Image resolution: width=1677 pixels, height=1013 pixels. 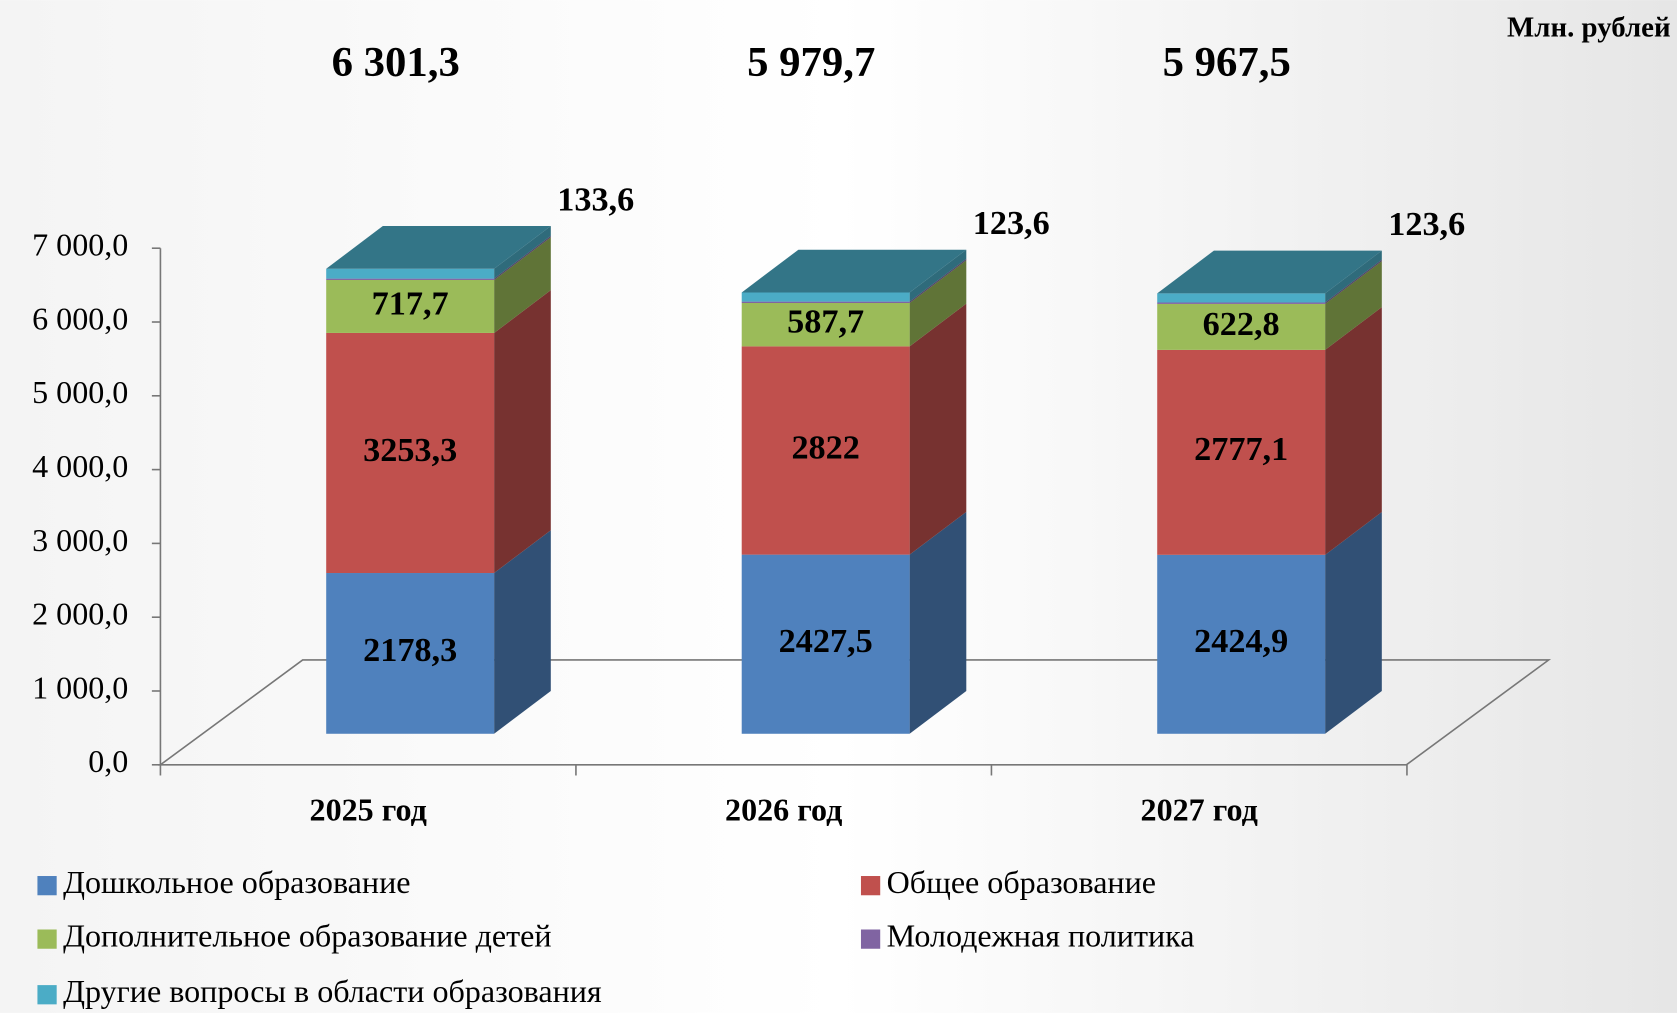 I want to click on y-tick-label: 0,0, so click(x=108, y=761).